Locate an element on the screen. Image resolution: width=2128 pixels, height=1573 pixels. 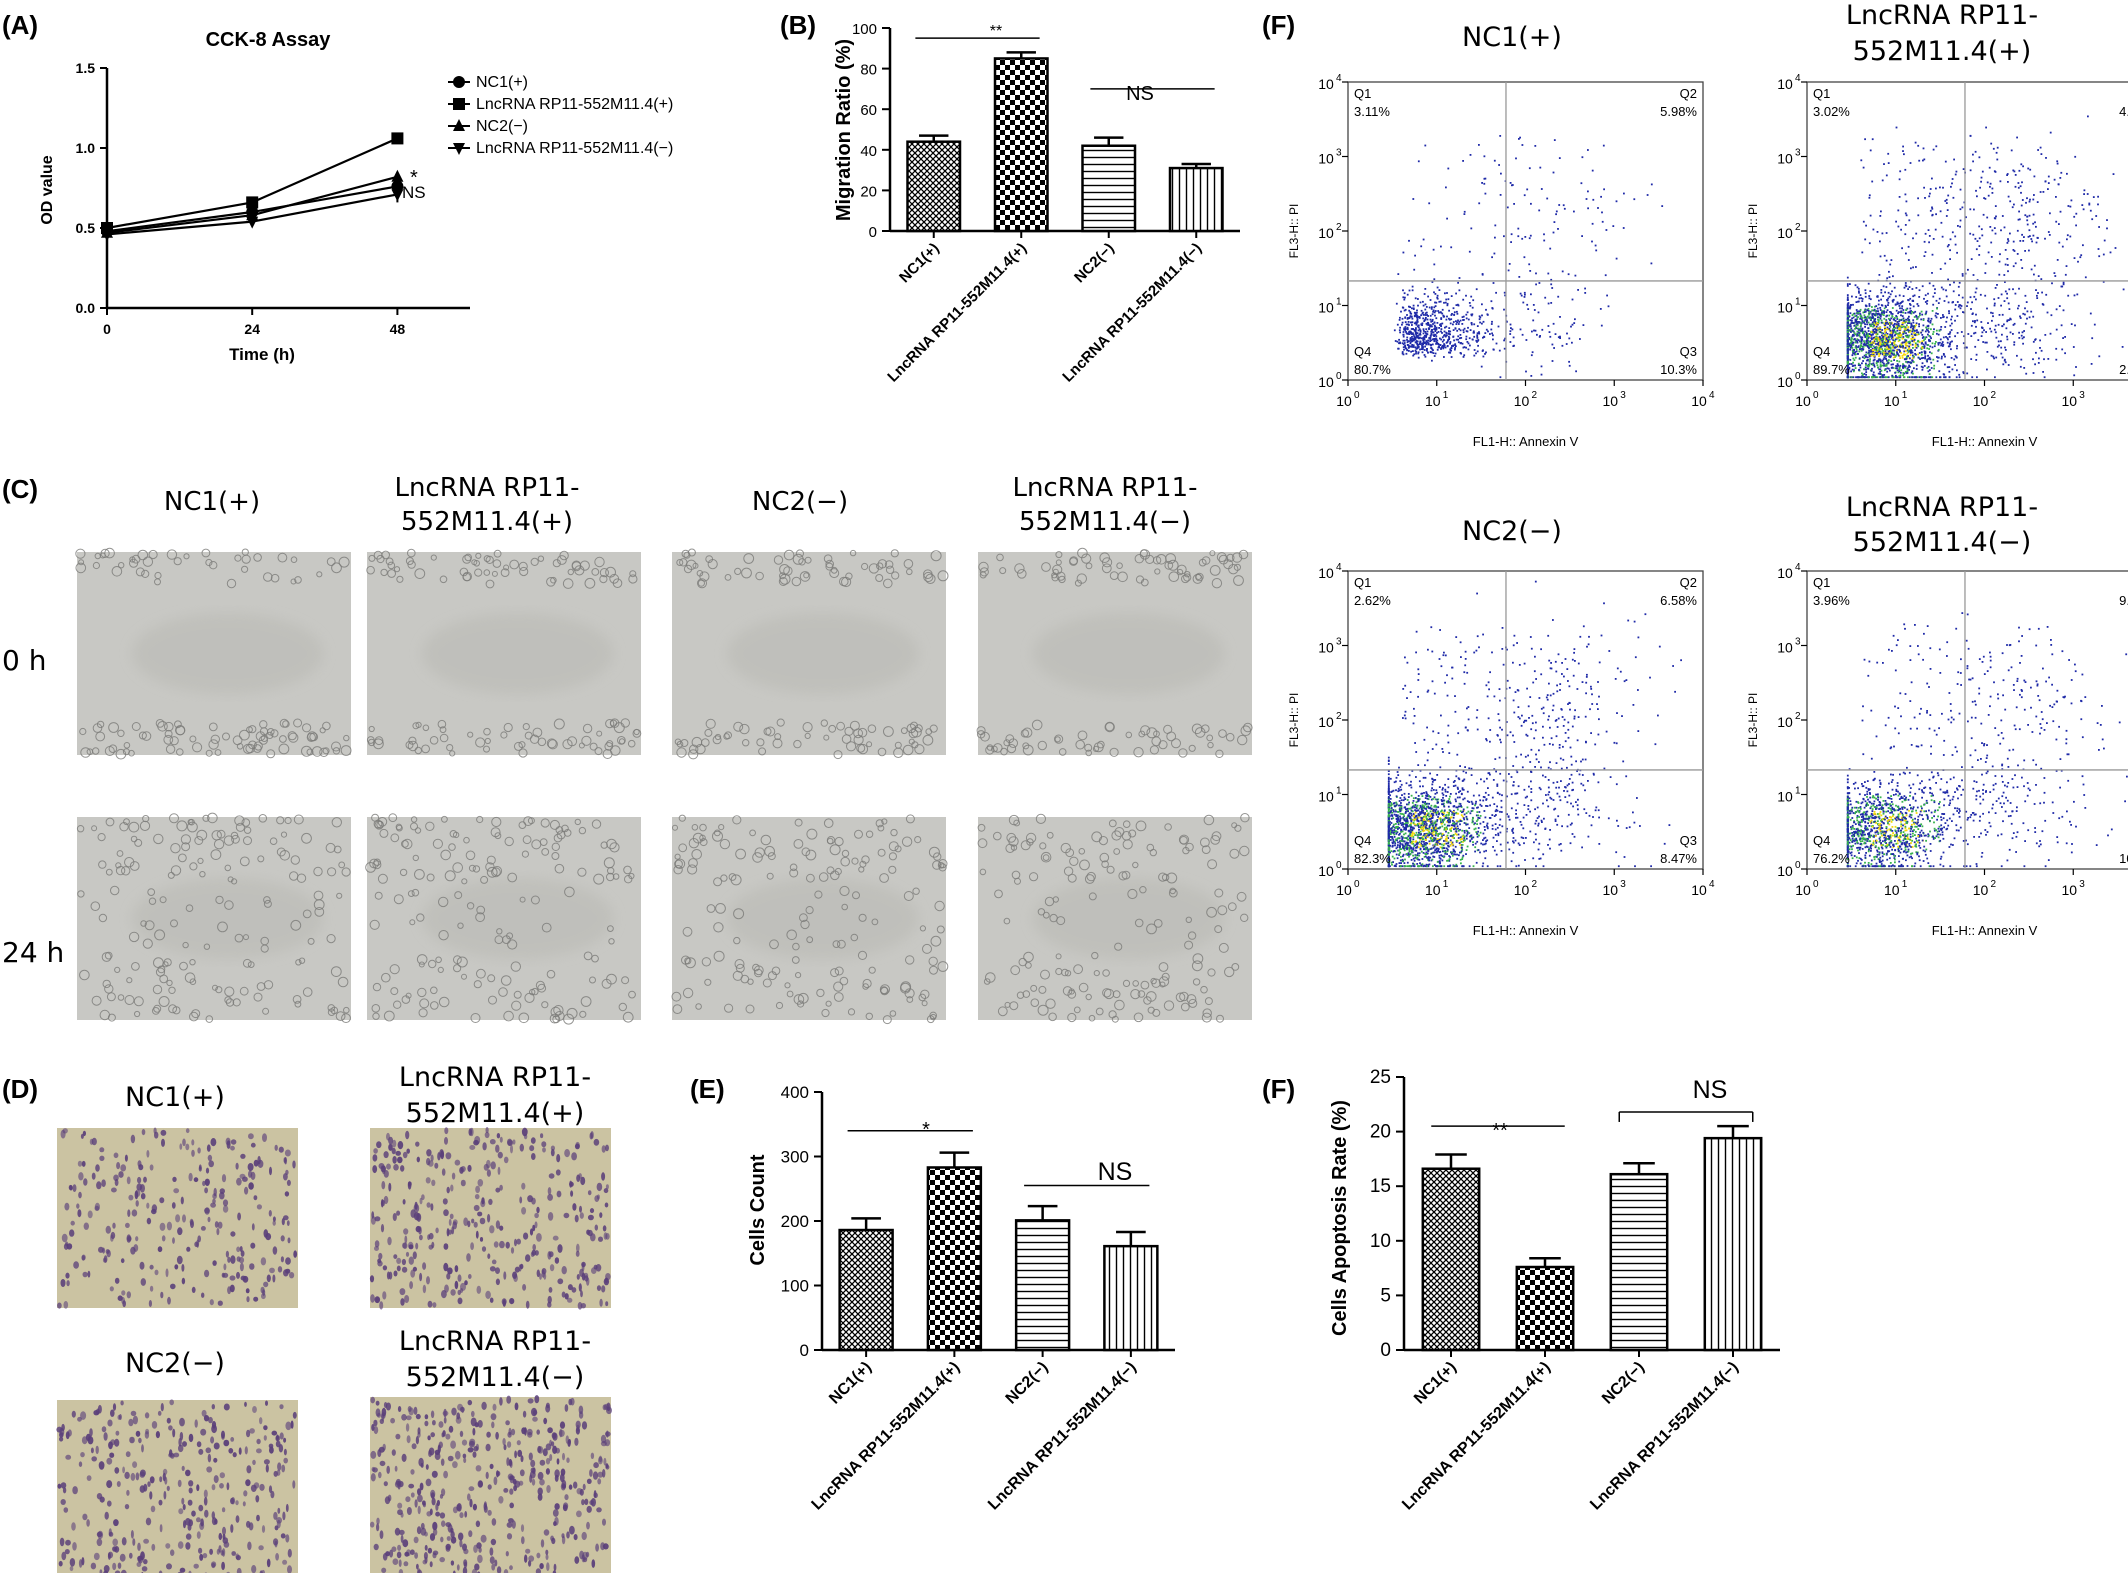
x-category-label: LncRNA RP11-552M11.4(−) is located at coordinates (1132, 313).